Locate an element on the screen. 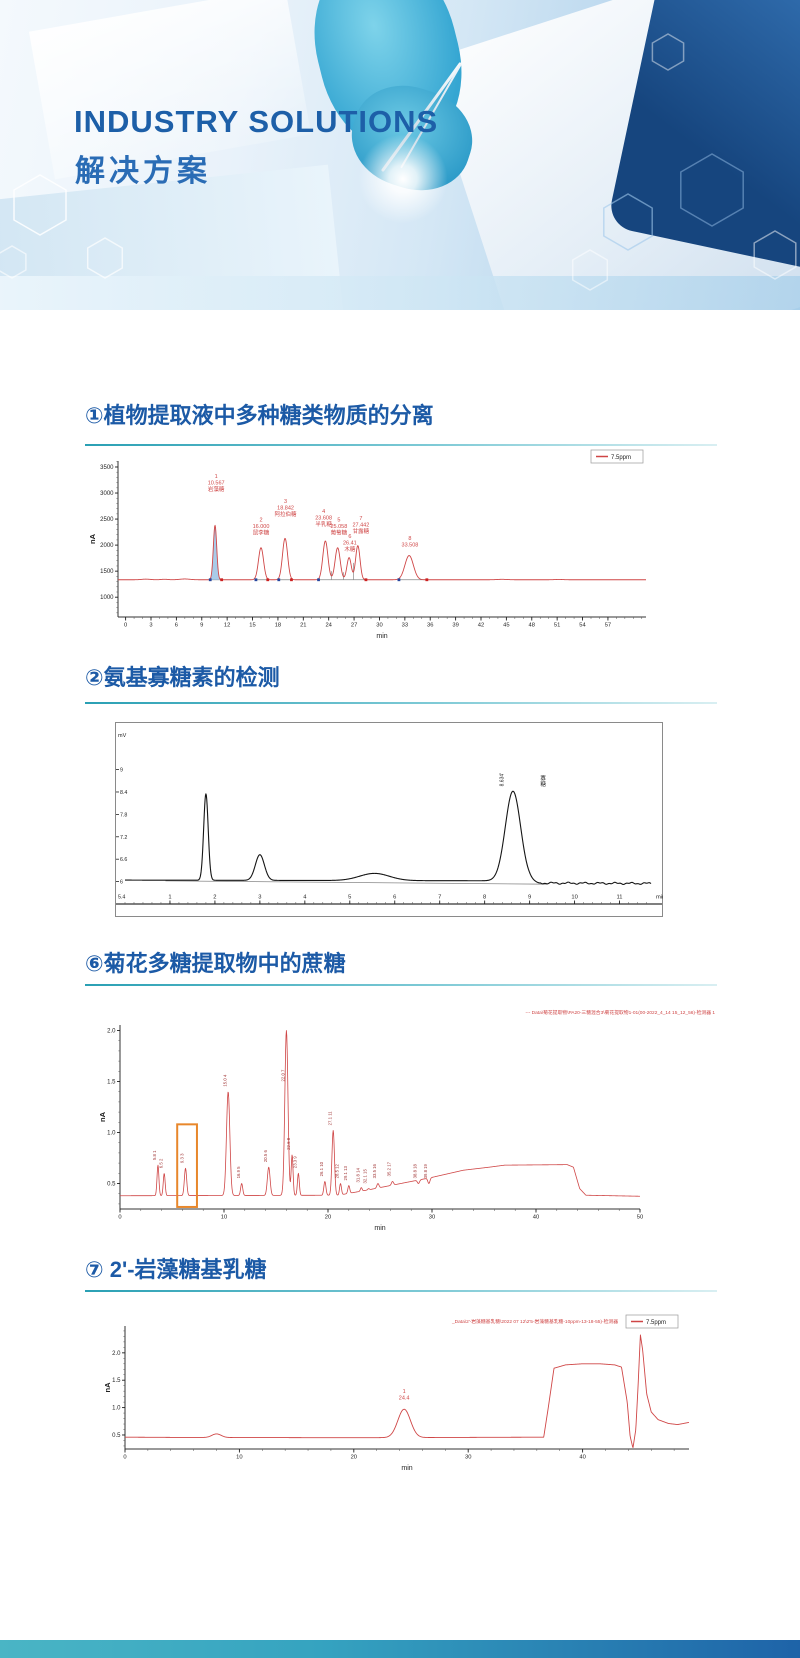  svg-text: mV is located at coordinates (122, 736).